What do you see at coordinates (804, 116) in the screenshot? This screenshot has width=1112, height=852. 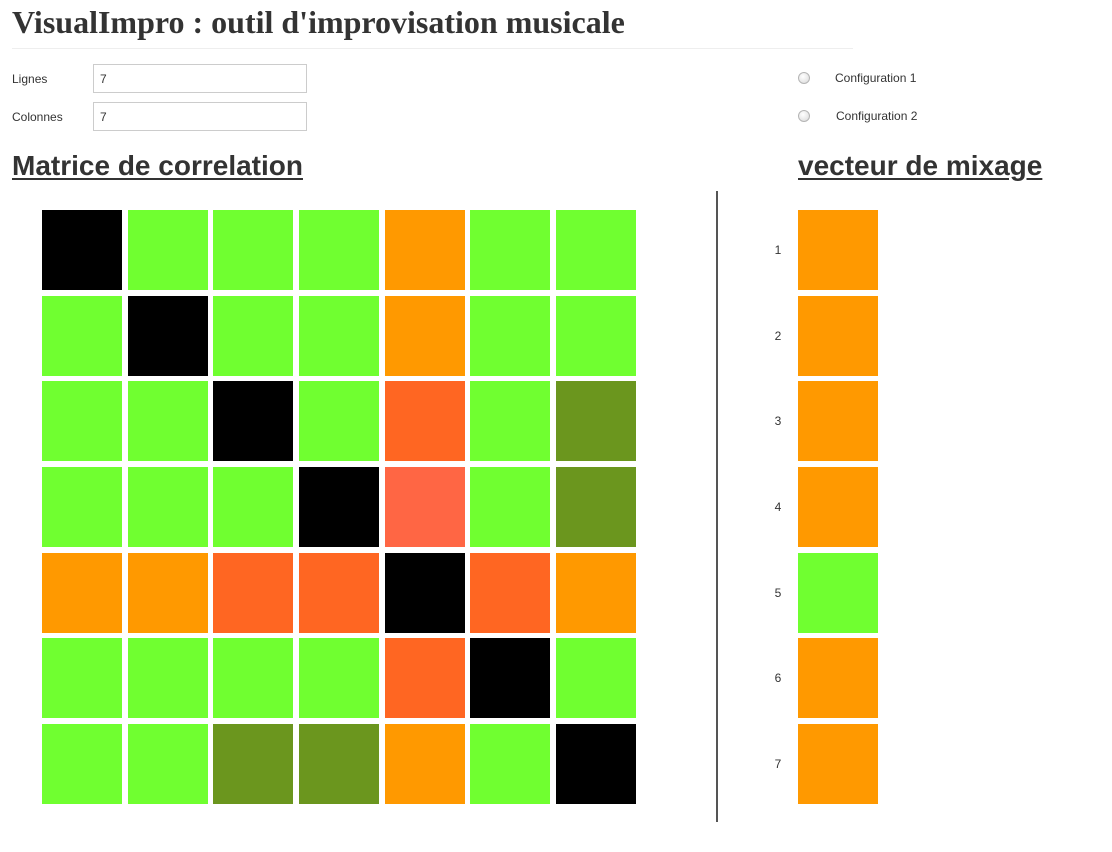 I see `configuration-2-radio` at bounding box center [804, 116].